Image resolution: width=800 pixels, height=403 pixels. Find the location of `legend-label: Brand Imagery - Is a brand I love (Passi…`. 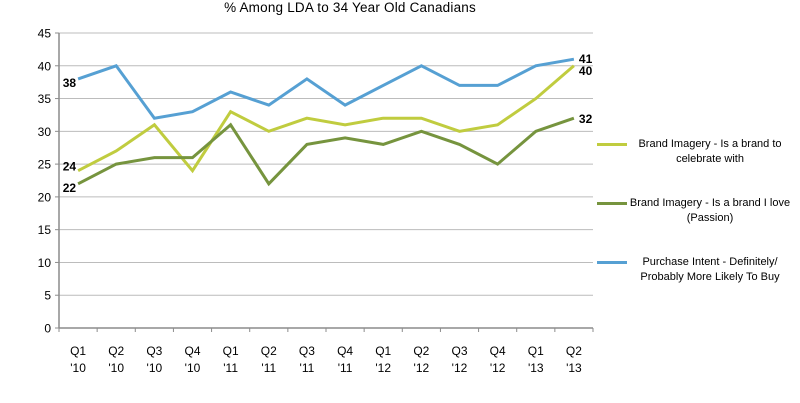

legend-label: Brand Imagery - Is a brand I love (Passi… is located at coordinates (710, 210).